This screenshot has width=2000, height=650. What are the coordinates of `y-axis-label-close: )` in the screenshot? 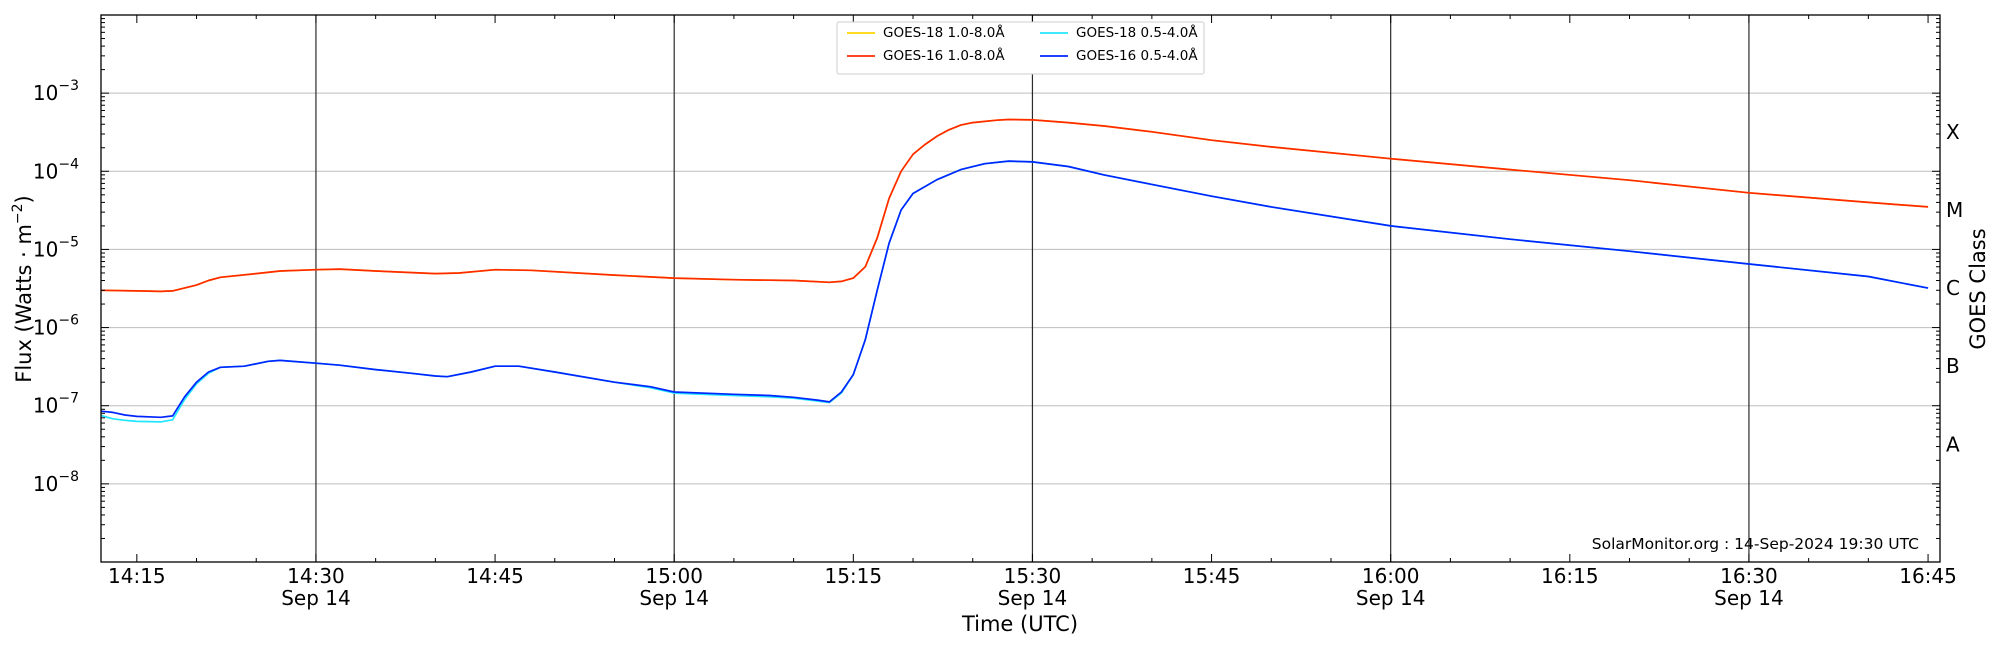 It's located at (24, 199).